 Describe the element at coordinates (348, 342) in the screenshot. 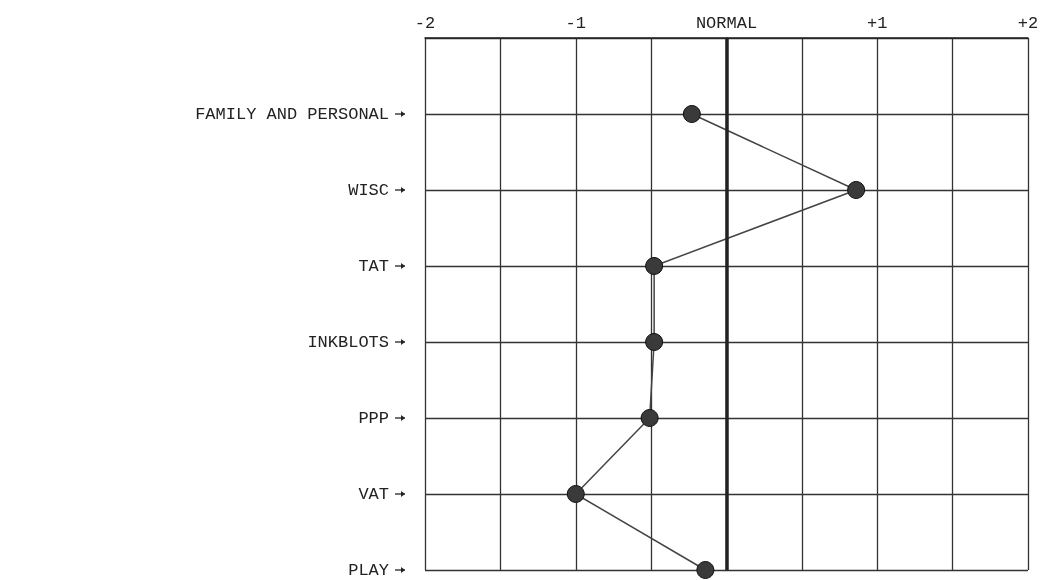

I see `y-tick-label: INKBLOTS` at that location.